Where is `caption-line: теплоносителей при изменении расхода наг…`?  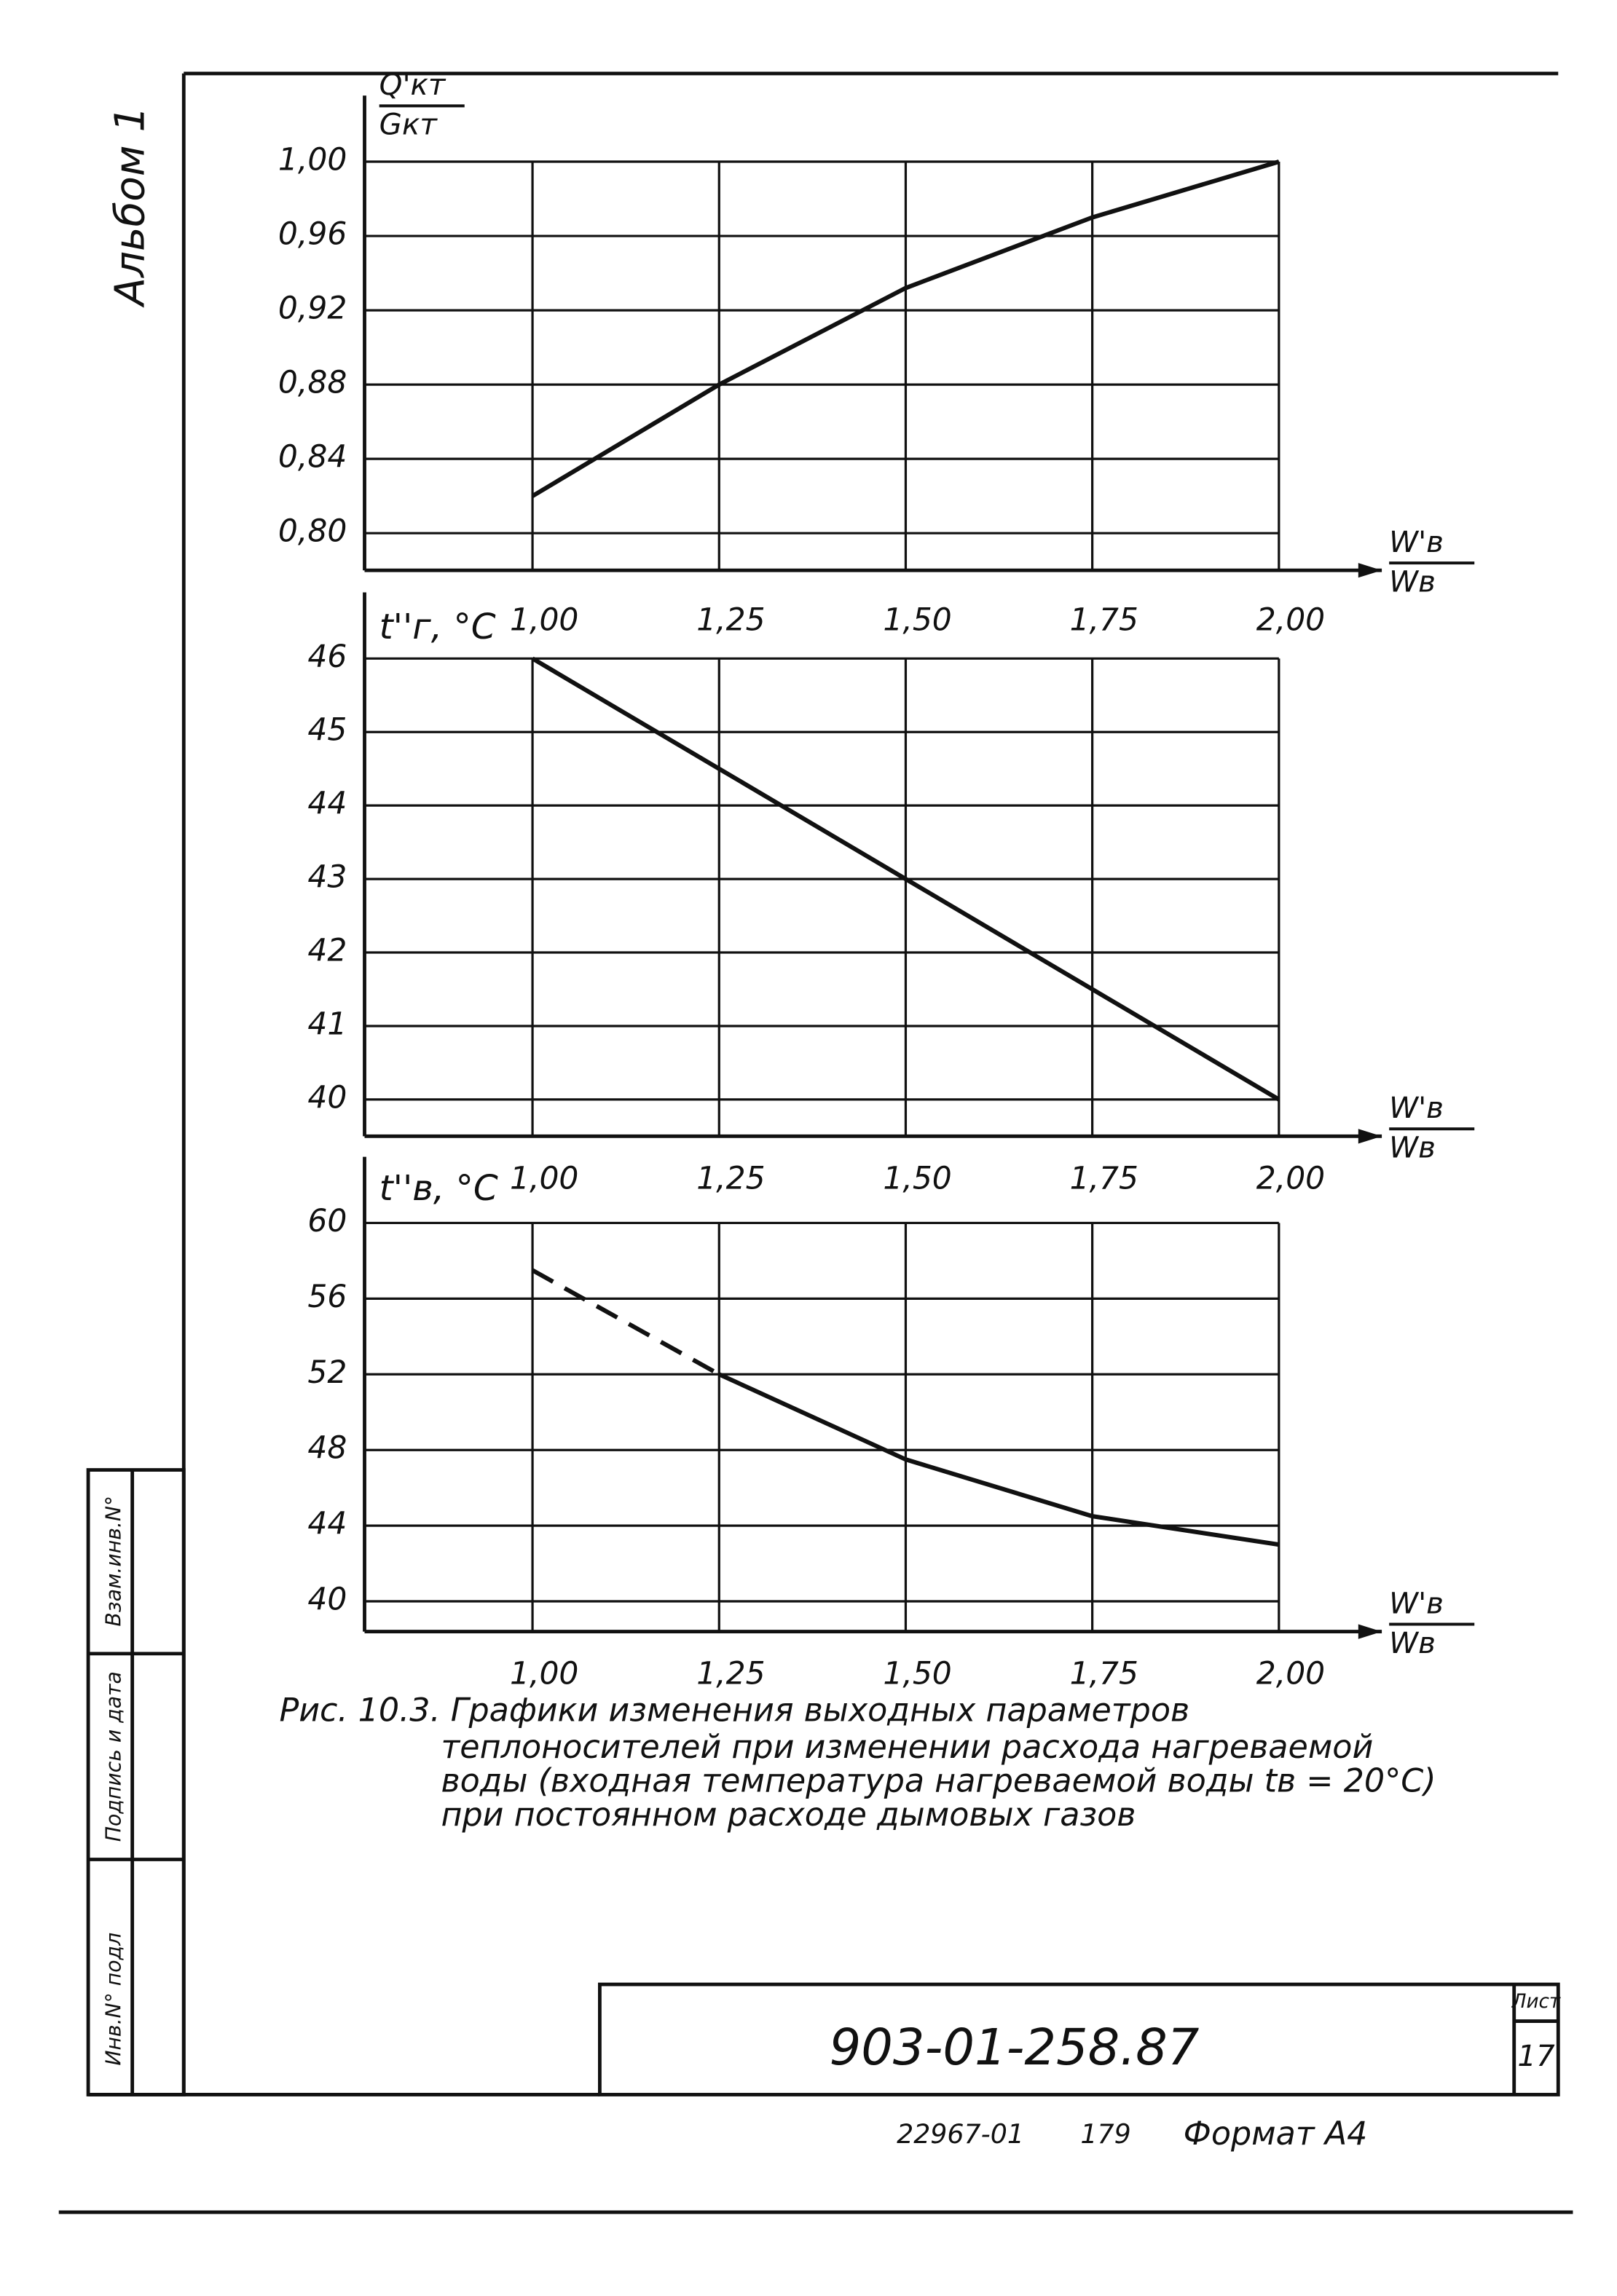 caption-line: теплоносителей при изменении расхода наг… is located at coordinates (907, 1747).